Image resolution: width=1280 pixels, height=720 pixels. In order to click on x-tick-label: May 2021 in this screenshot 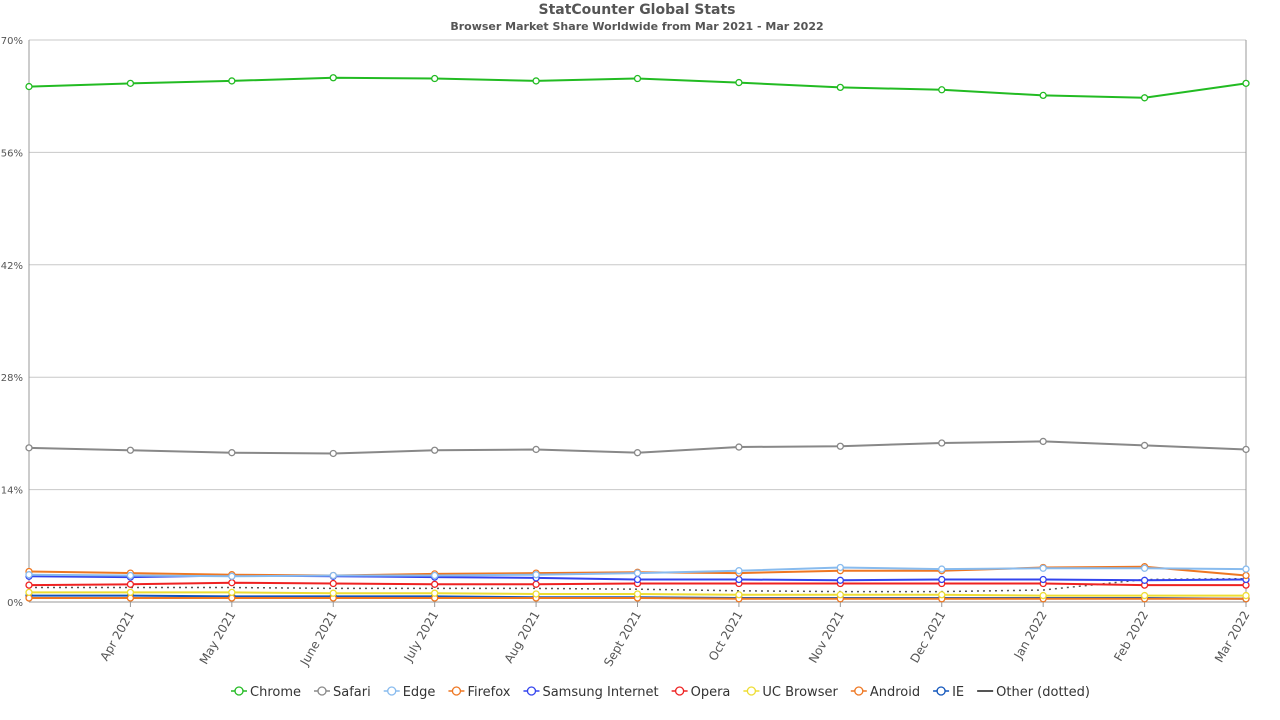, I will do `click(218, 638)`.